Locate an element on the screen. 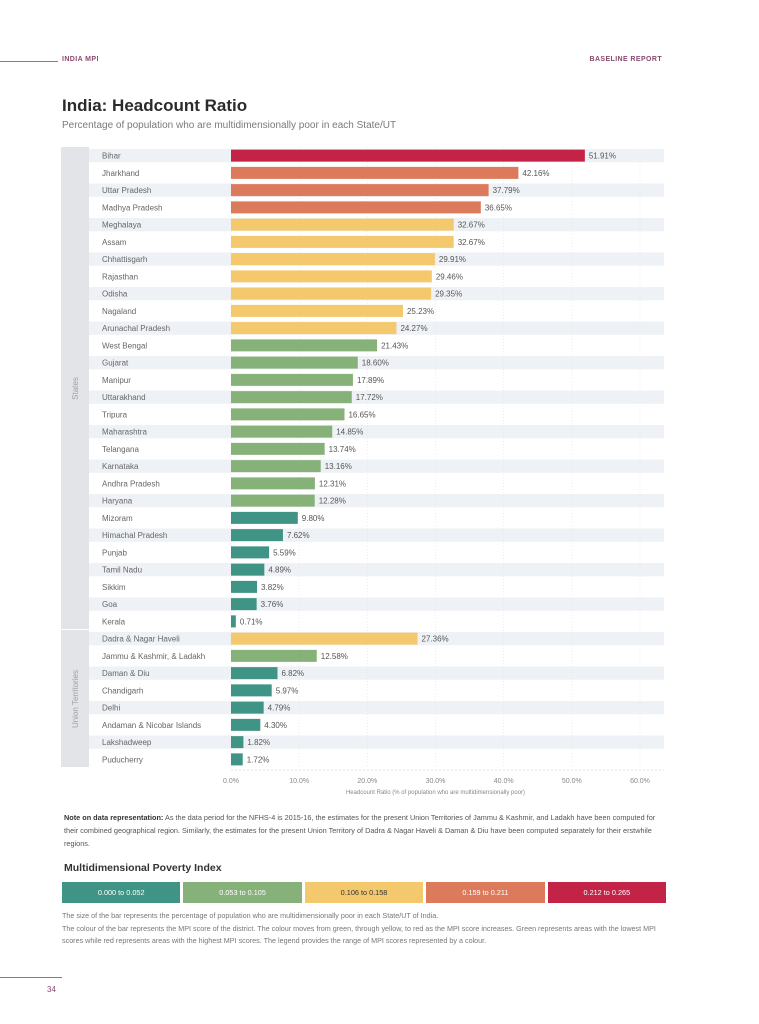 The width and height of the screenshot is (759, 1024). category-label: Himachal Pradesh is located at coordinates (134, 535).